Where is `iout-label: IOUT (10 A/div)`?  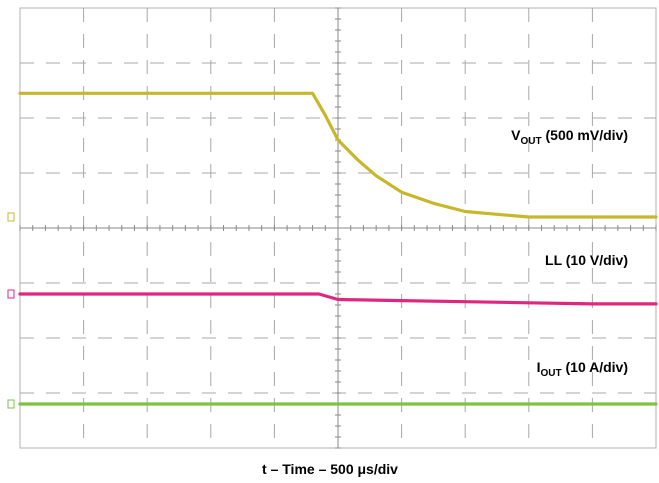 iout-label: IOUT (10 A/div) is located at coordinates (582, 369).